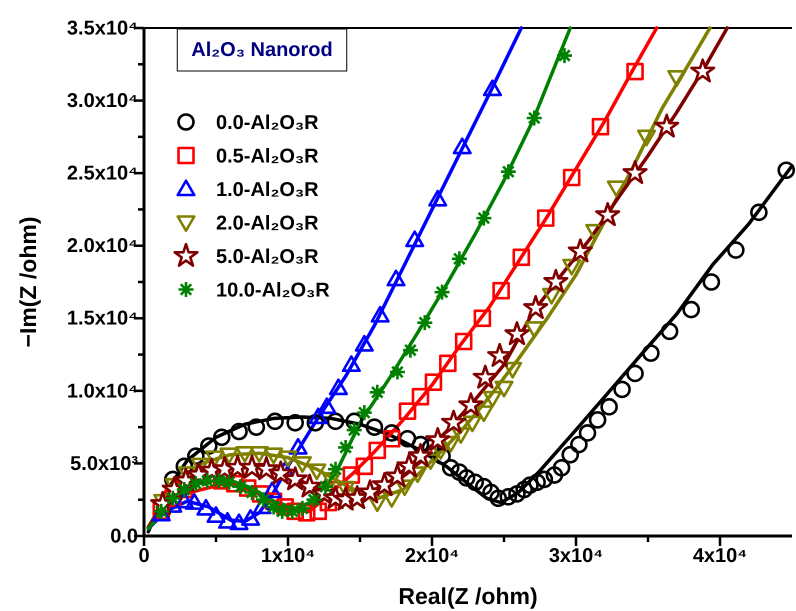 This screenshot has width=796, height=611. Describe the element at coordinates (124, 536) in the screenshot. I see `y-tick-label: 0.0` at that location.